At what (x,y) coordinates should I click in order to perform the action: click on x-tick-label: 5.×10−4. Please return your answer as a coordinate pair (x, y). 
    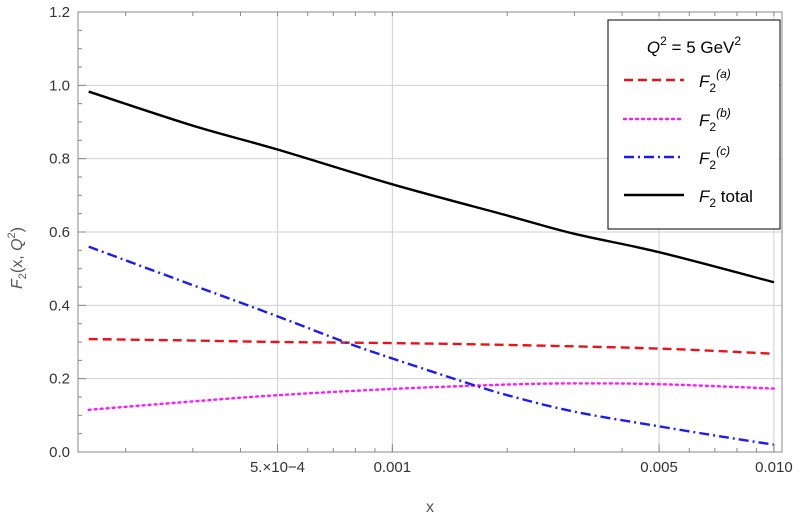
    Looking at the image, I should click on (277, 467).